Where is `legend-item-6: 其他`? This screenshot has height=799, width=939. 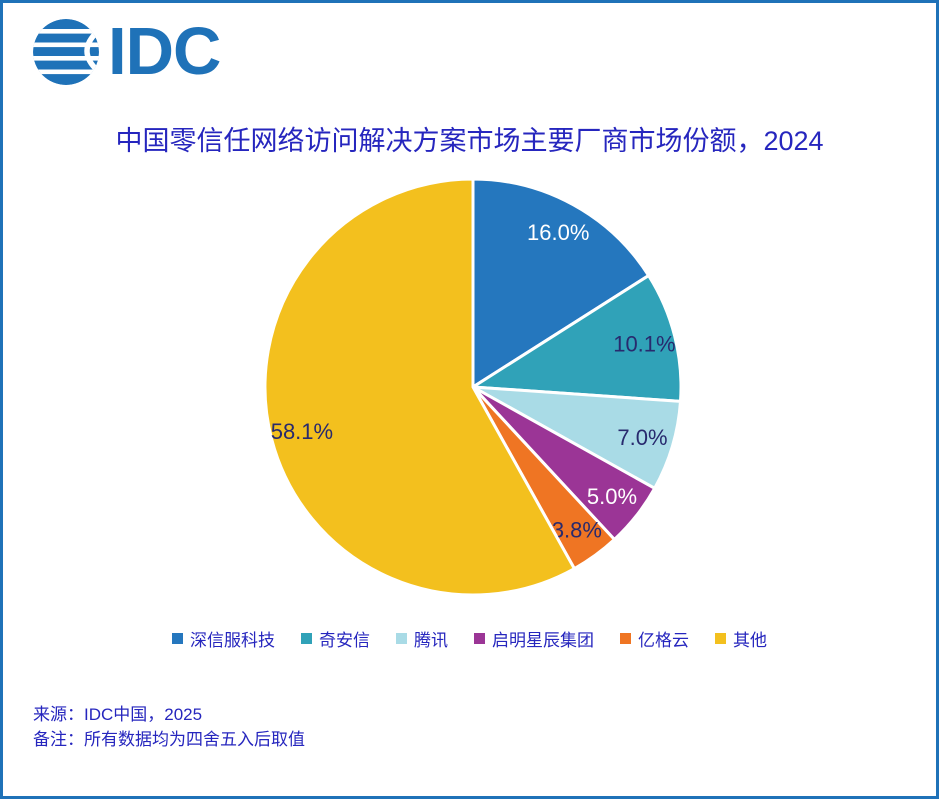
legend-item-6: 其他 is located at coordinates (741, 638).